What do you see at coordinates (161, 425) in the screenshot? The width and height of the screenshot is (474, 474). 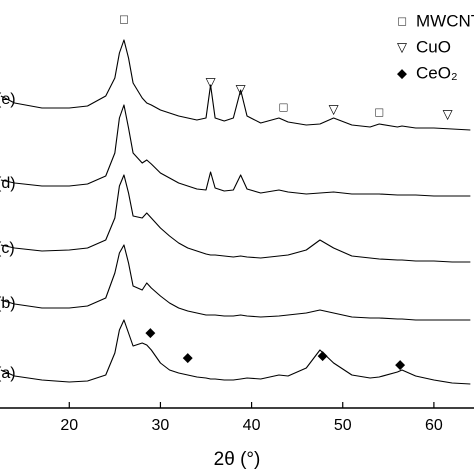 I see `x-tick-label: 30` at bounding box center [161, 425].